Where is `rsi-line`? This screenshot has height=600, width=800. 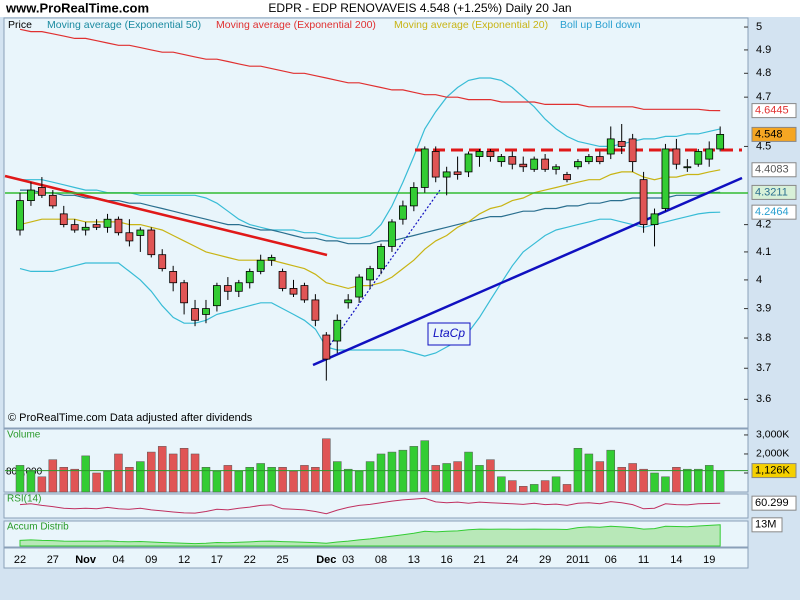 rsi-line is located at coordinates (370, 506).